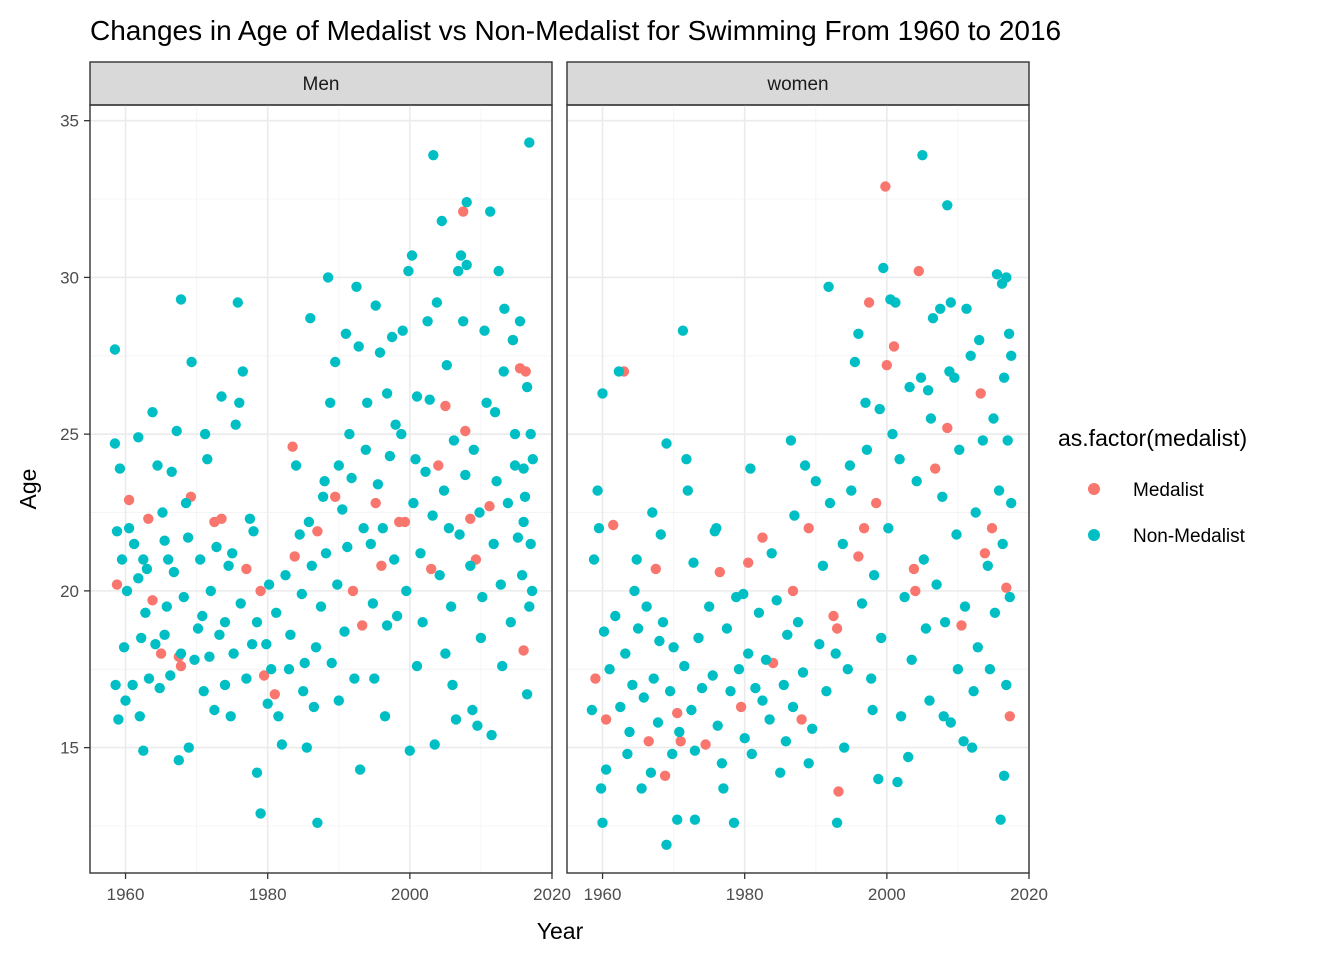 This screenshot has width=1344, height=960. Describe the element at coordinates (1189, 536) in the screenshot. I see `legend-label-non-medalist: Non-Medalist` at that location.